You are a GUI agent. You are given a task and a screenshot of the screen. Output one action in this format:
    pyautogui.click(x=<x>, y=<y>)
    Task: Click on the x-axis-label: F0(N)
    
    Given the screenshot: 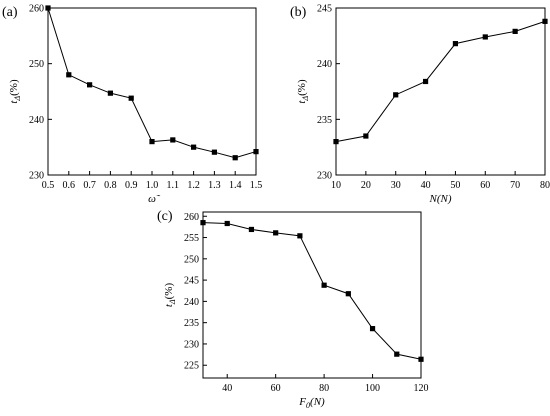 What is the action you would take?
    pyautogui.click(x=311, y=403)
    